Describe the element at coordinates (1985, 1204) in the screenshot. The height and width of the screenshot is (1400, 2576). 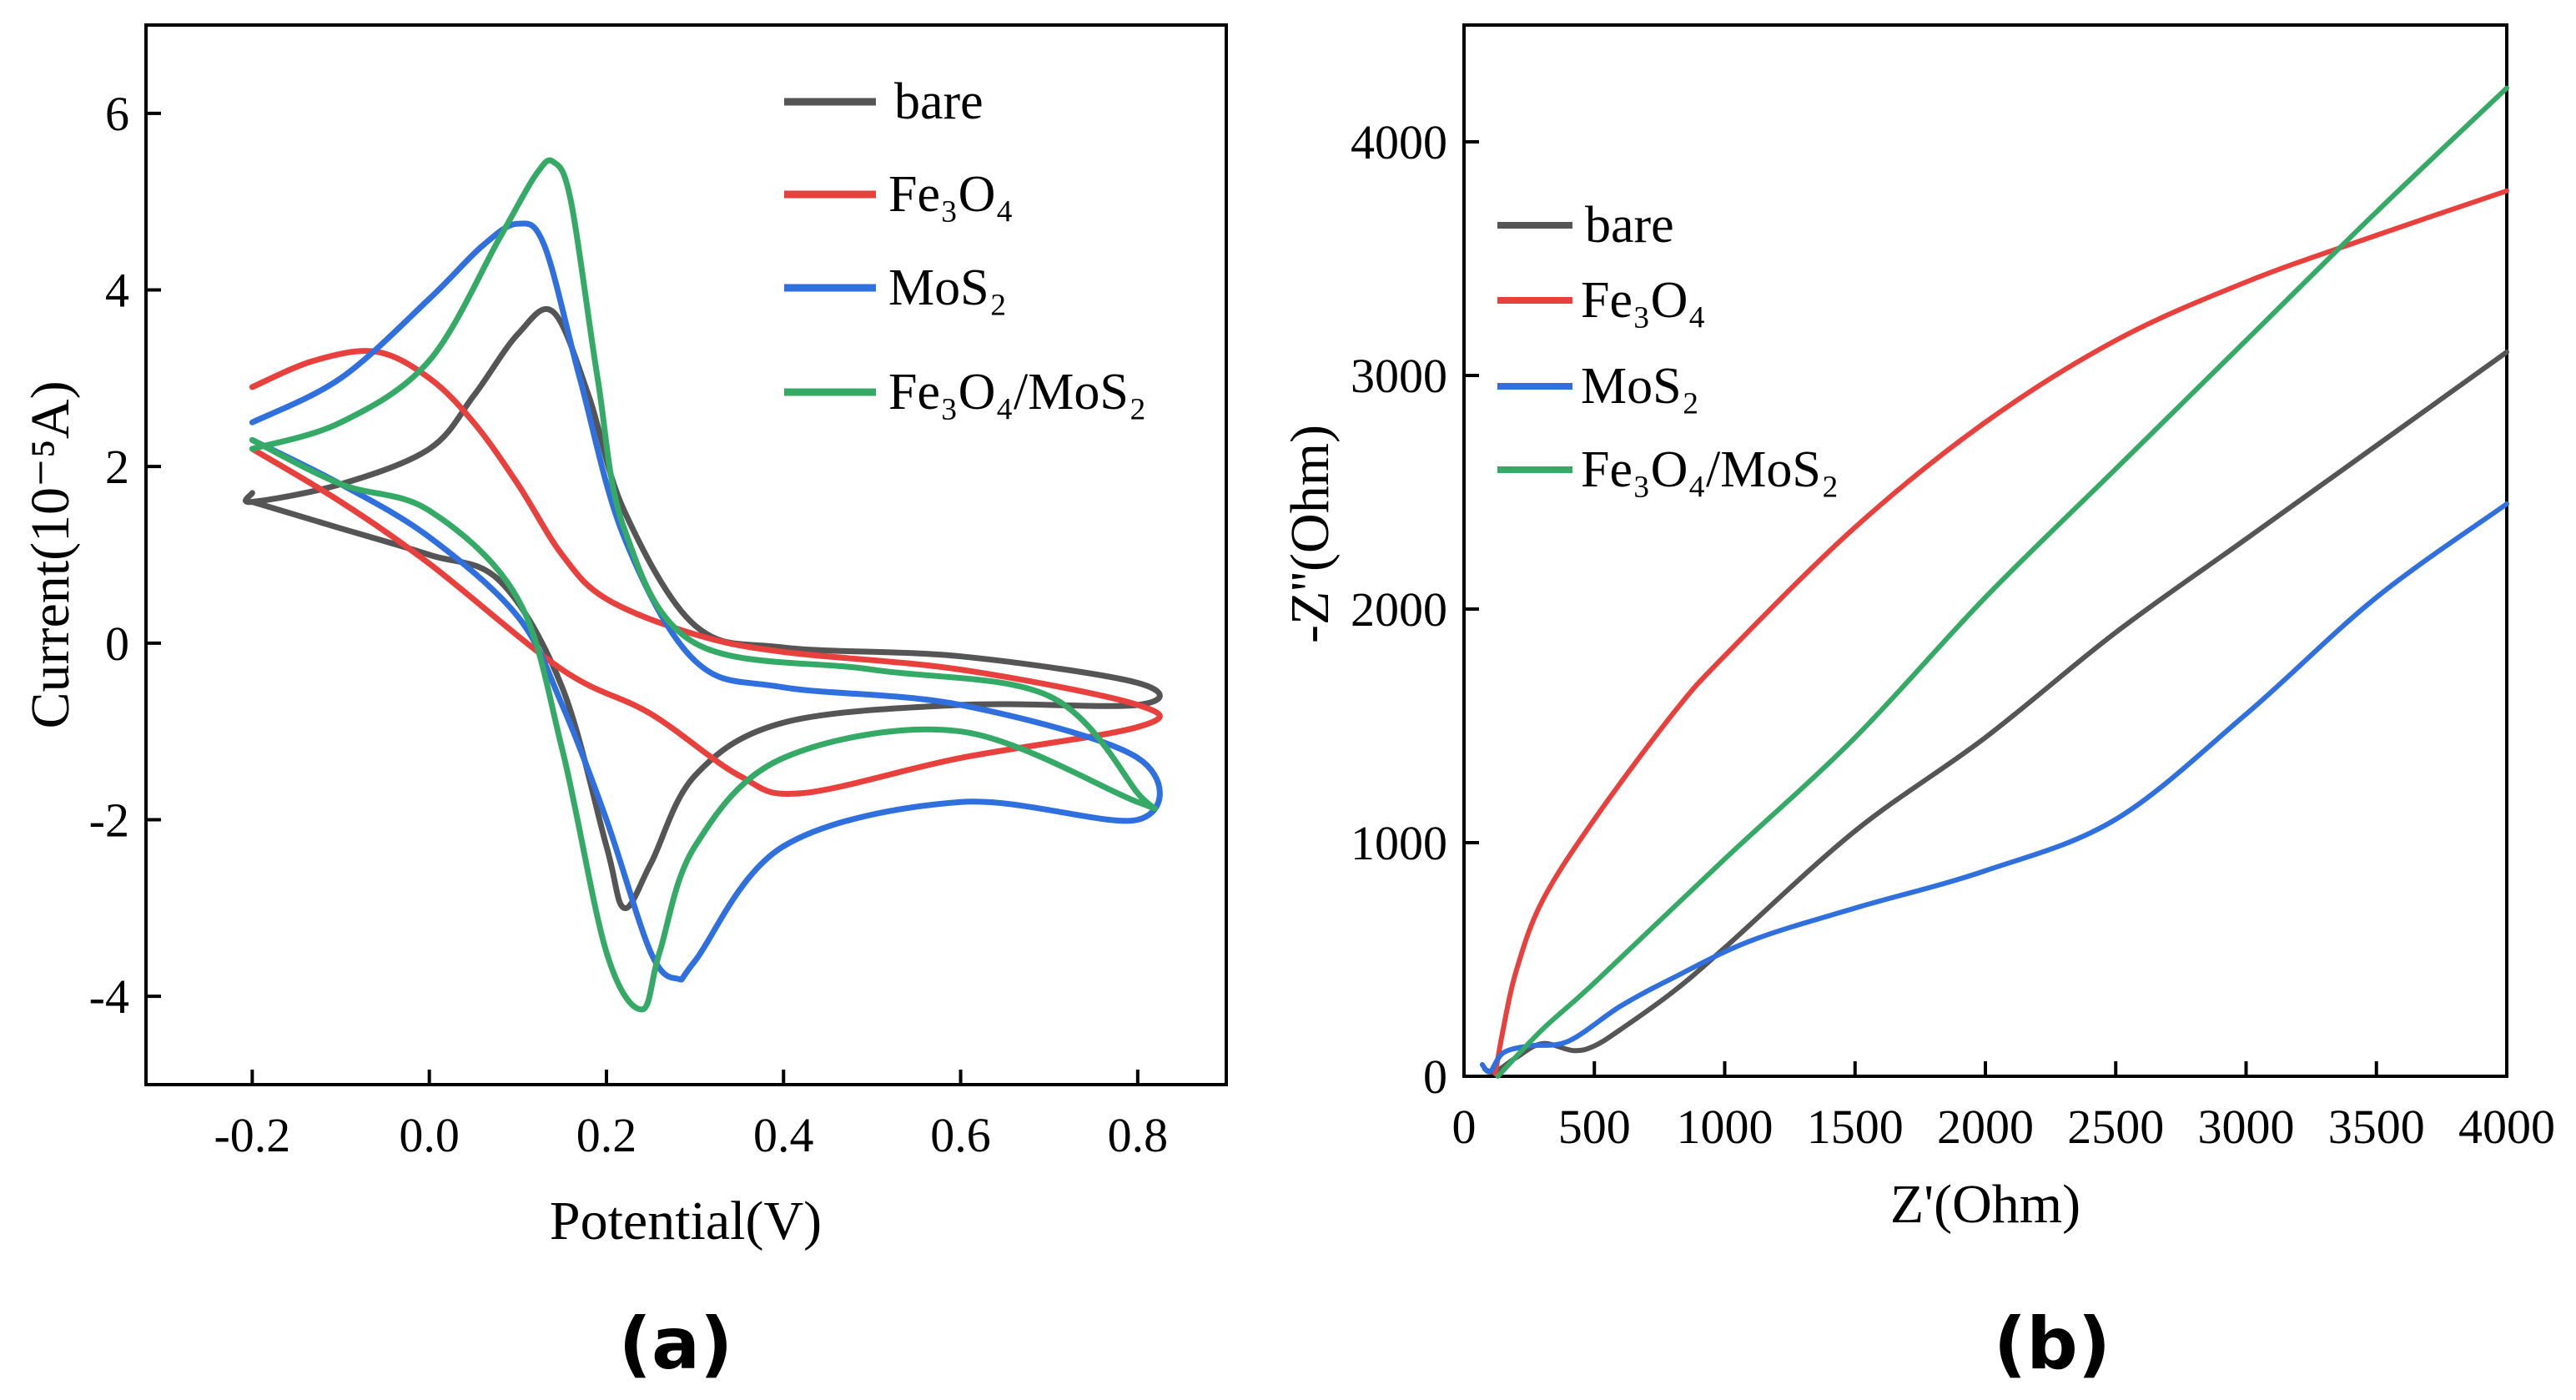
I see `panel-b-x-axis-title: Z'(Ohm)` at that location.